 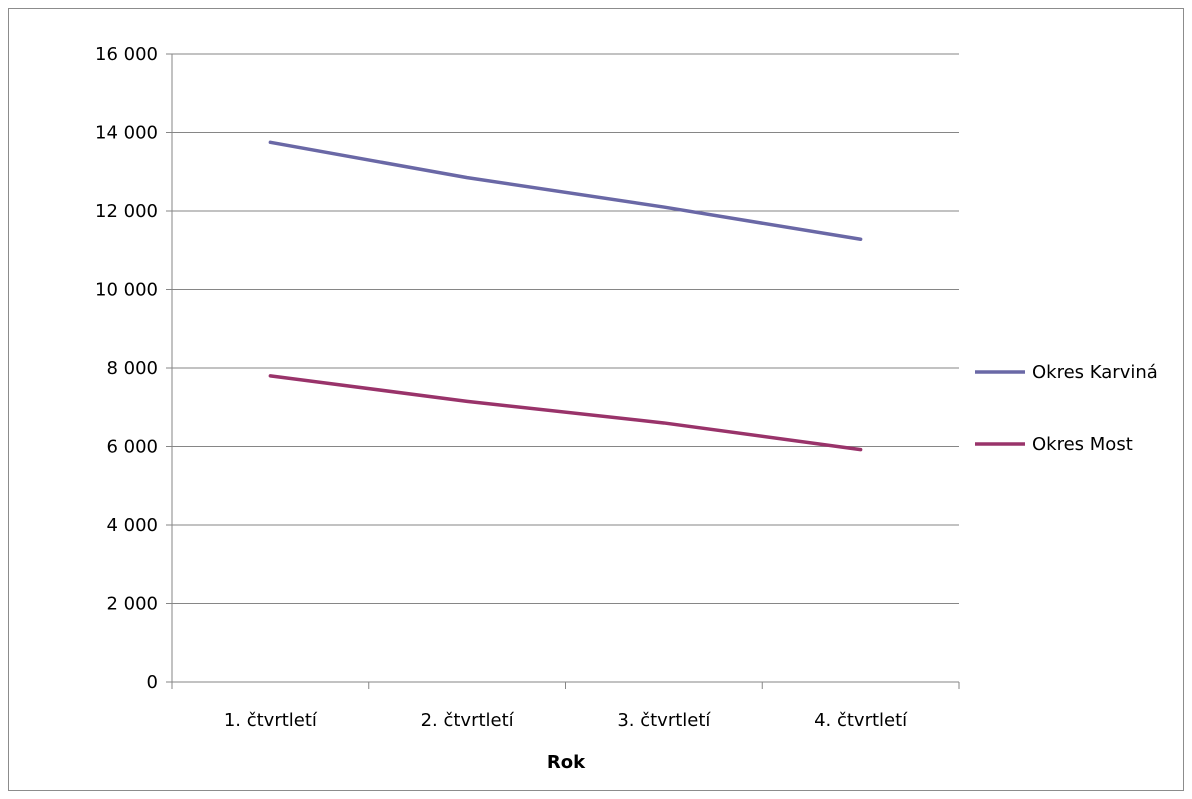 What do you see at coordinates (664, 720) in the screenshot?
I see `x-tick-label: 3. čtvrtletí` at bounding box center [664, 720].